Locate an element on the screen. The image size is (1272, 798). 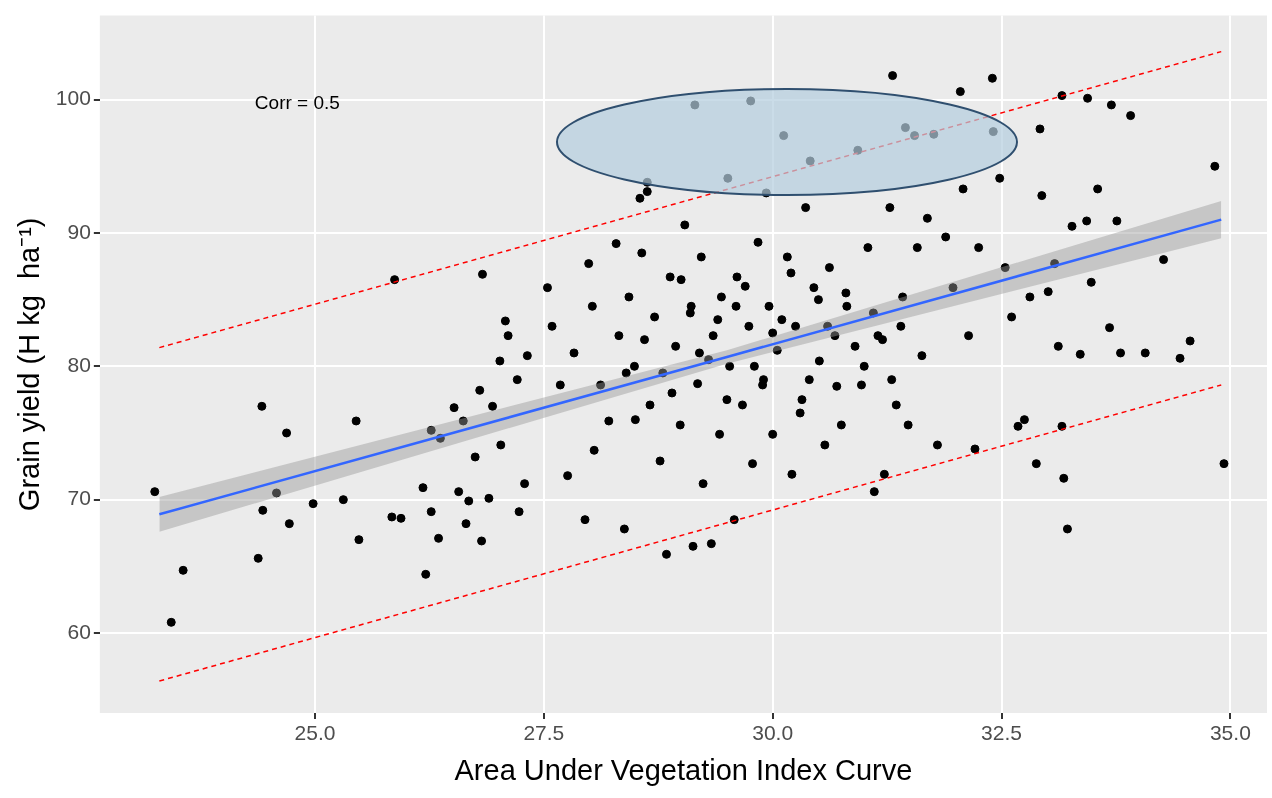
y-tick-label: 60 is located at coordinates (79, 631).